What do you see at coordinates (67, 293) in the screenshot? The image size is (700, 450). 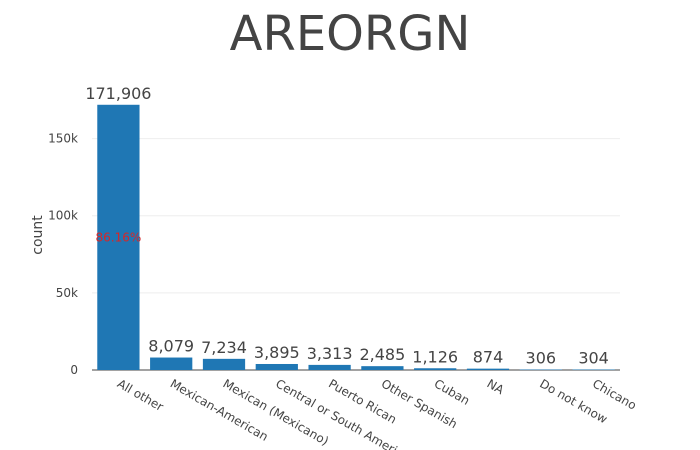 I see `y-tick-label: 50k` at bounding box center [67, 293].